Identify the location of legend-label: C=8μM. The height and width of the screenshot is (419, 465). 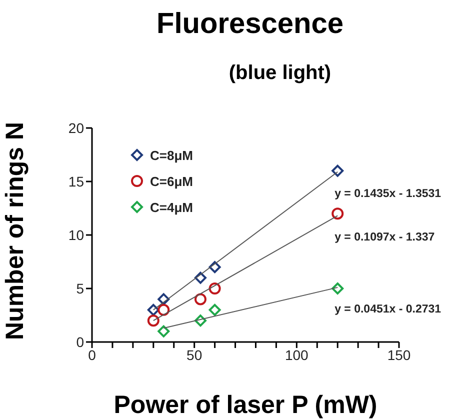
(171, 155).